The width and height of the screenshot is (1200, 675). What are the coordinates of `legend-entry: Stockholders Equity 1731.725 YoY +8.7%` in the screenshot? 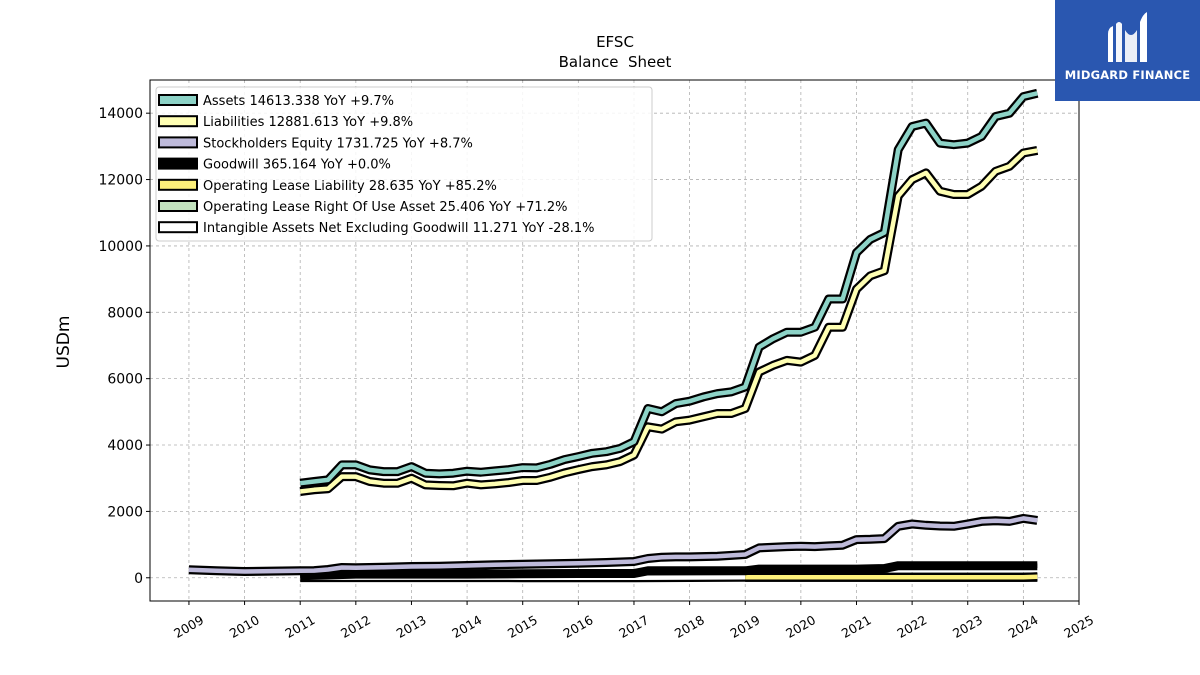 It's located at (338, 143).